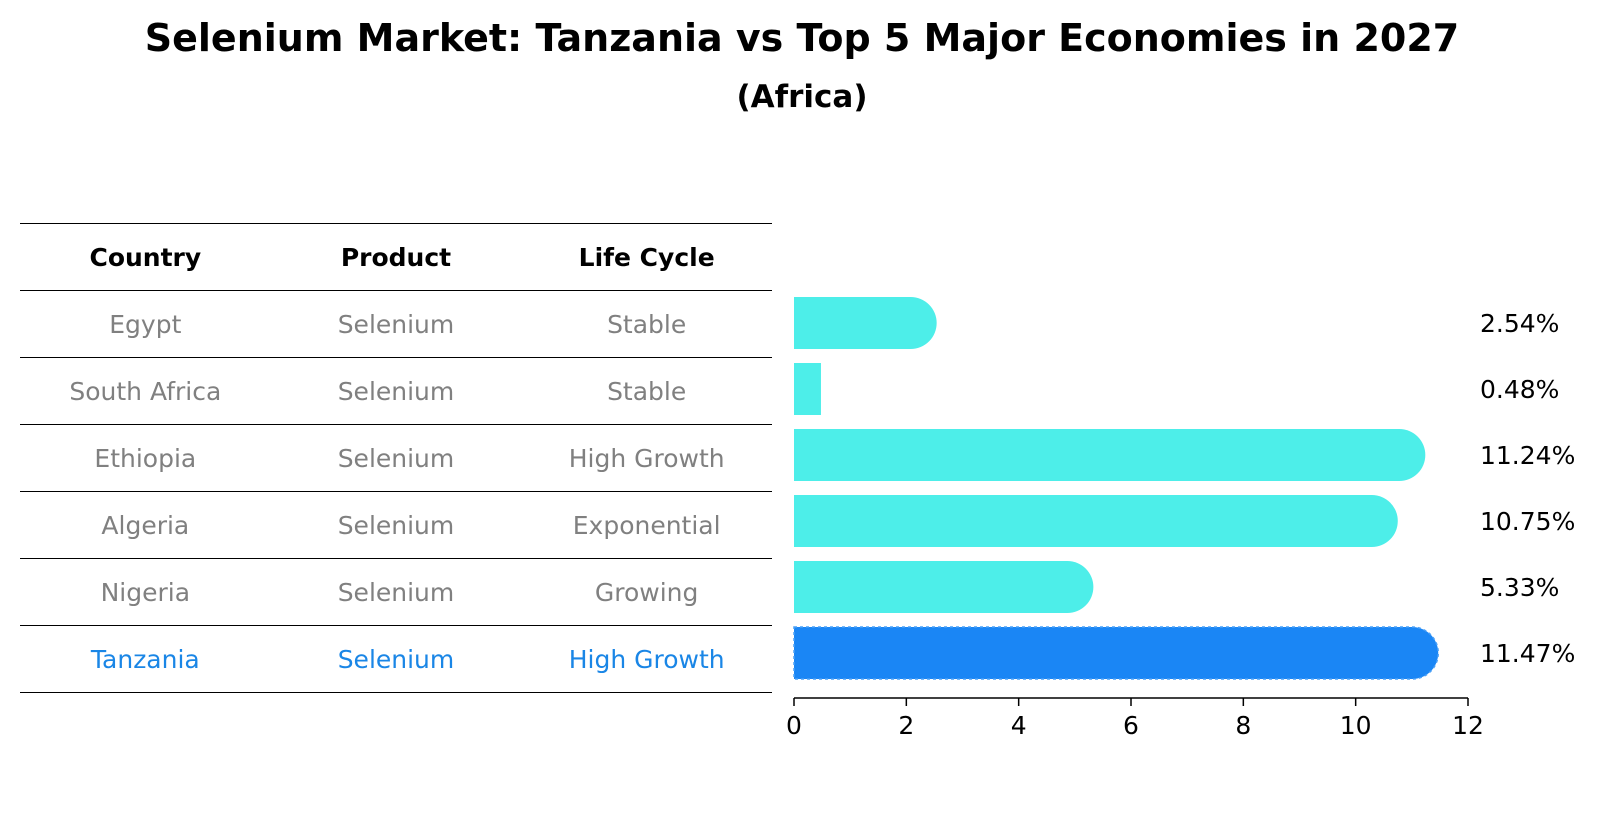  What do you see at coordinates (1468, 725) in the screenshot?
I see `x-tick-label: 12` at bounding box center [1468, 725].